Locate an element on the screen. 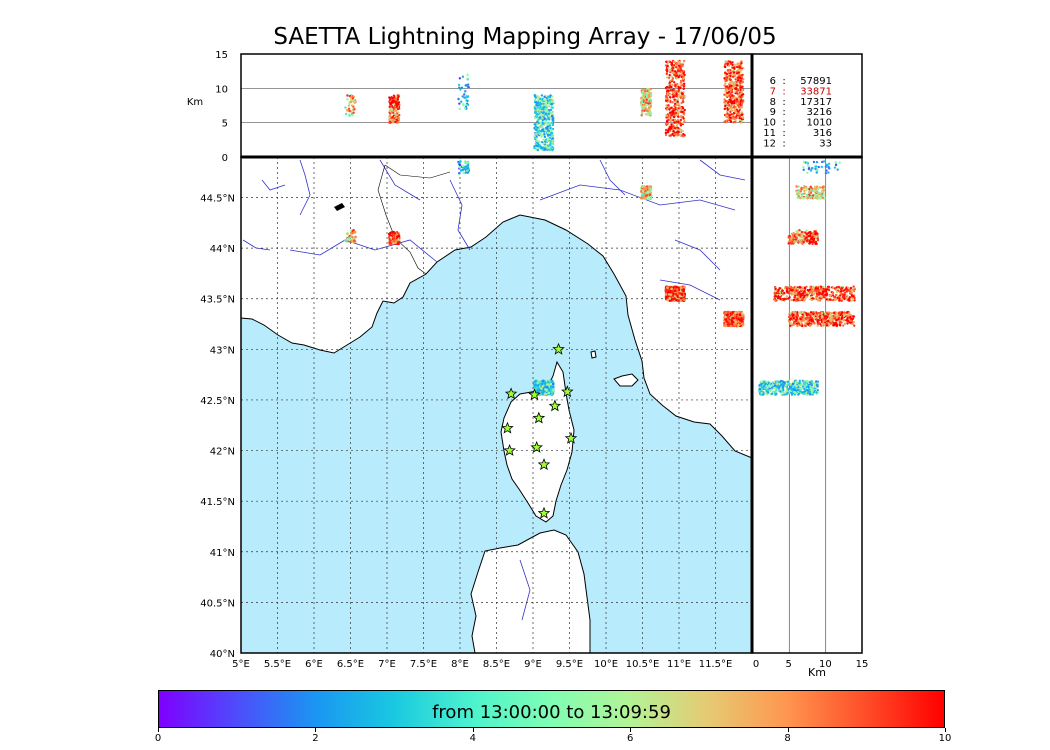  latitude-altitude-panel is located at coordinates (807, 405).